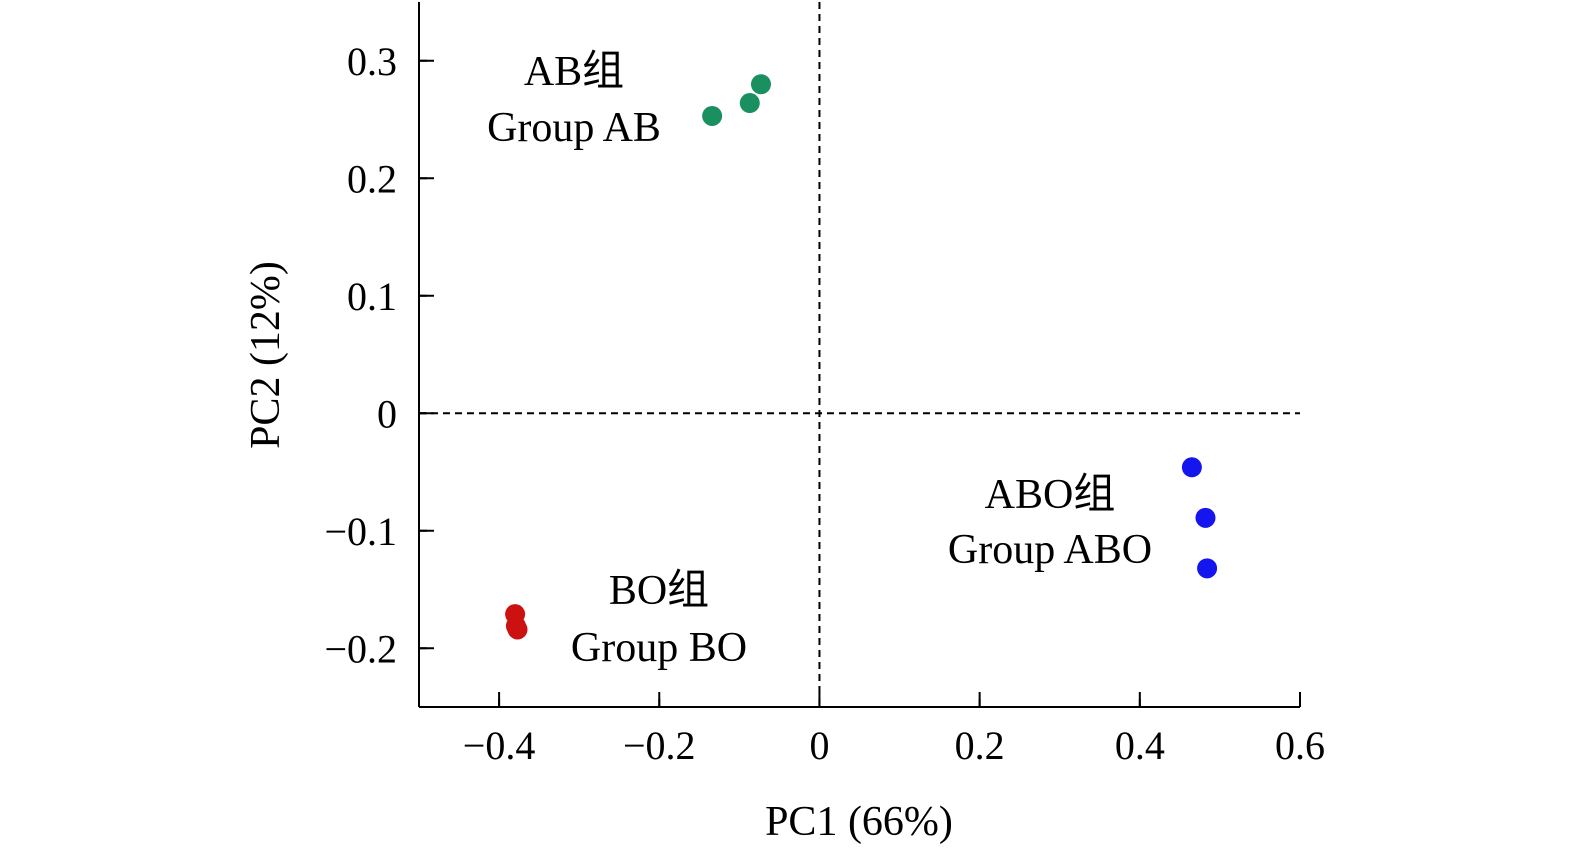 Image resolution: width=1575 pixels, height=856 pixels. Describe the element at coordinates (894, 730) in the screenshot. I see `x-axis-ticks: −0.4 −0.2 0 0.2 0.4 0.6` at that location.